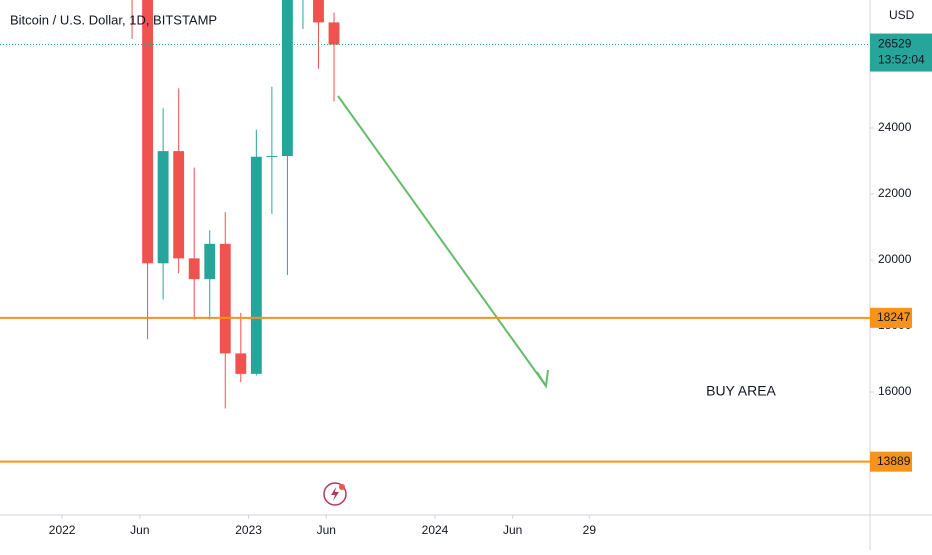 This screenshot has height=555, width=932. Describe the element at coordinates (894, 461) in the screenshot. I see `level-label: 13889` at that location.